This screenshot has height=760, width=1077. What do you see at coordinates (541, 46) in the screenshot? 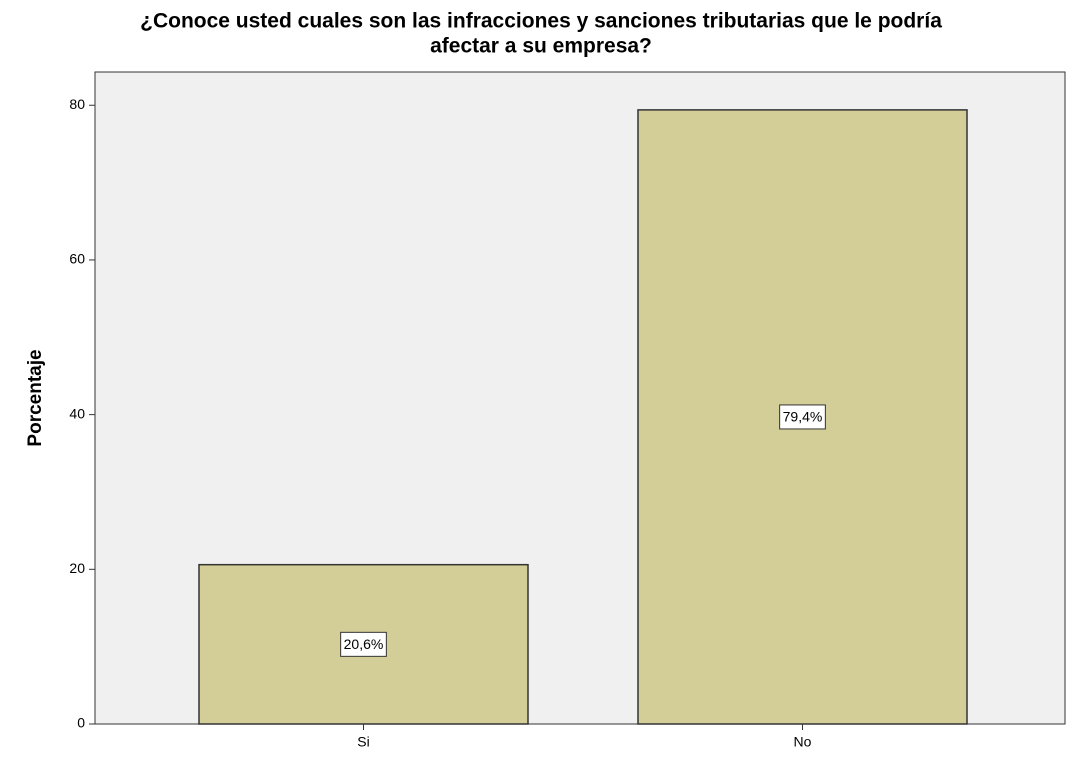
I see `chart-title: afectar a su empresa?` at bounding box center [541, 46].